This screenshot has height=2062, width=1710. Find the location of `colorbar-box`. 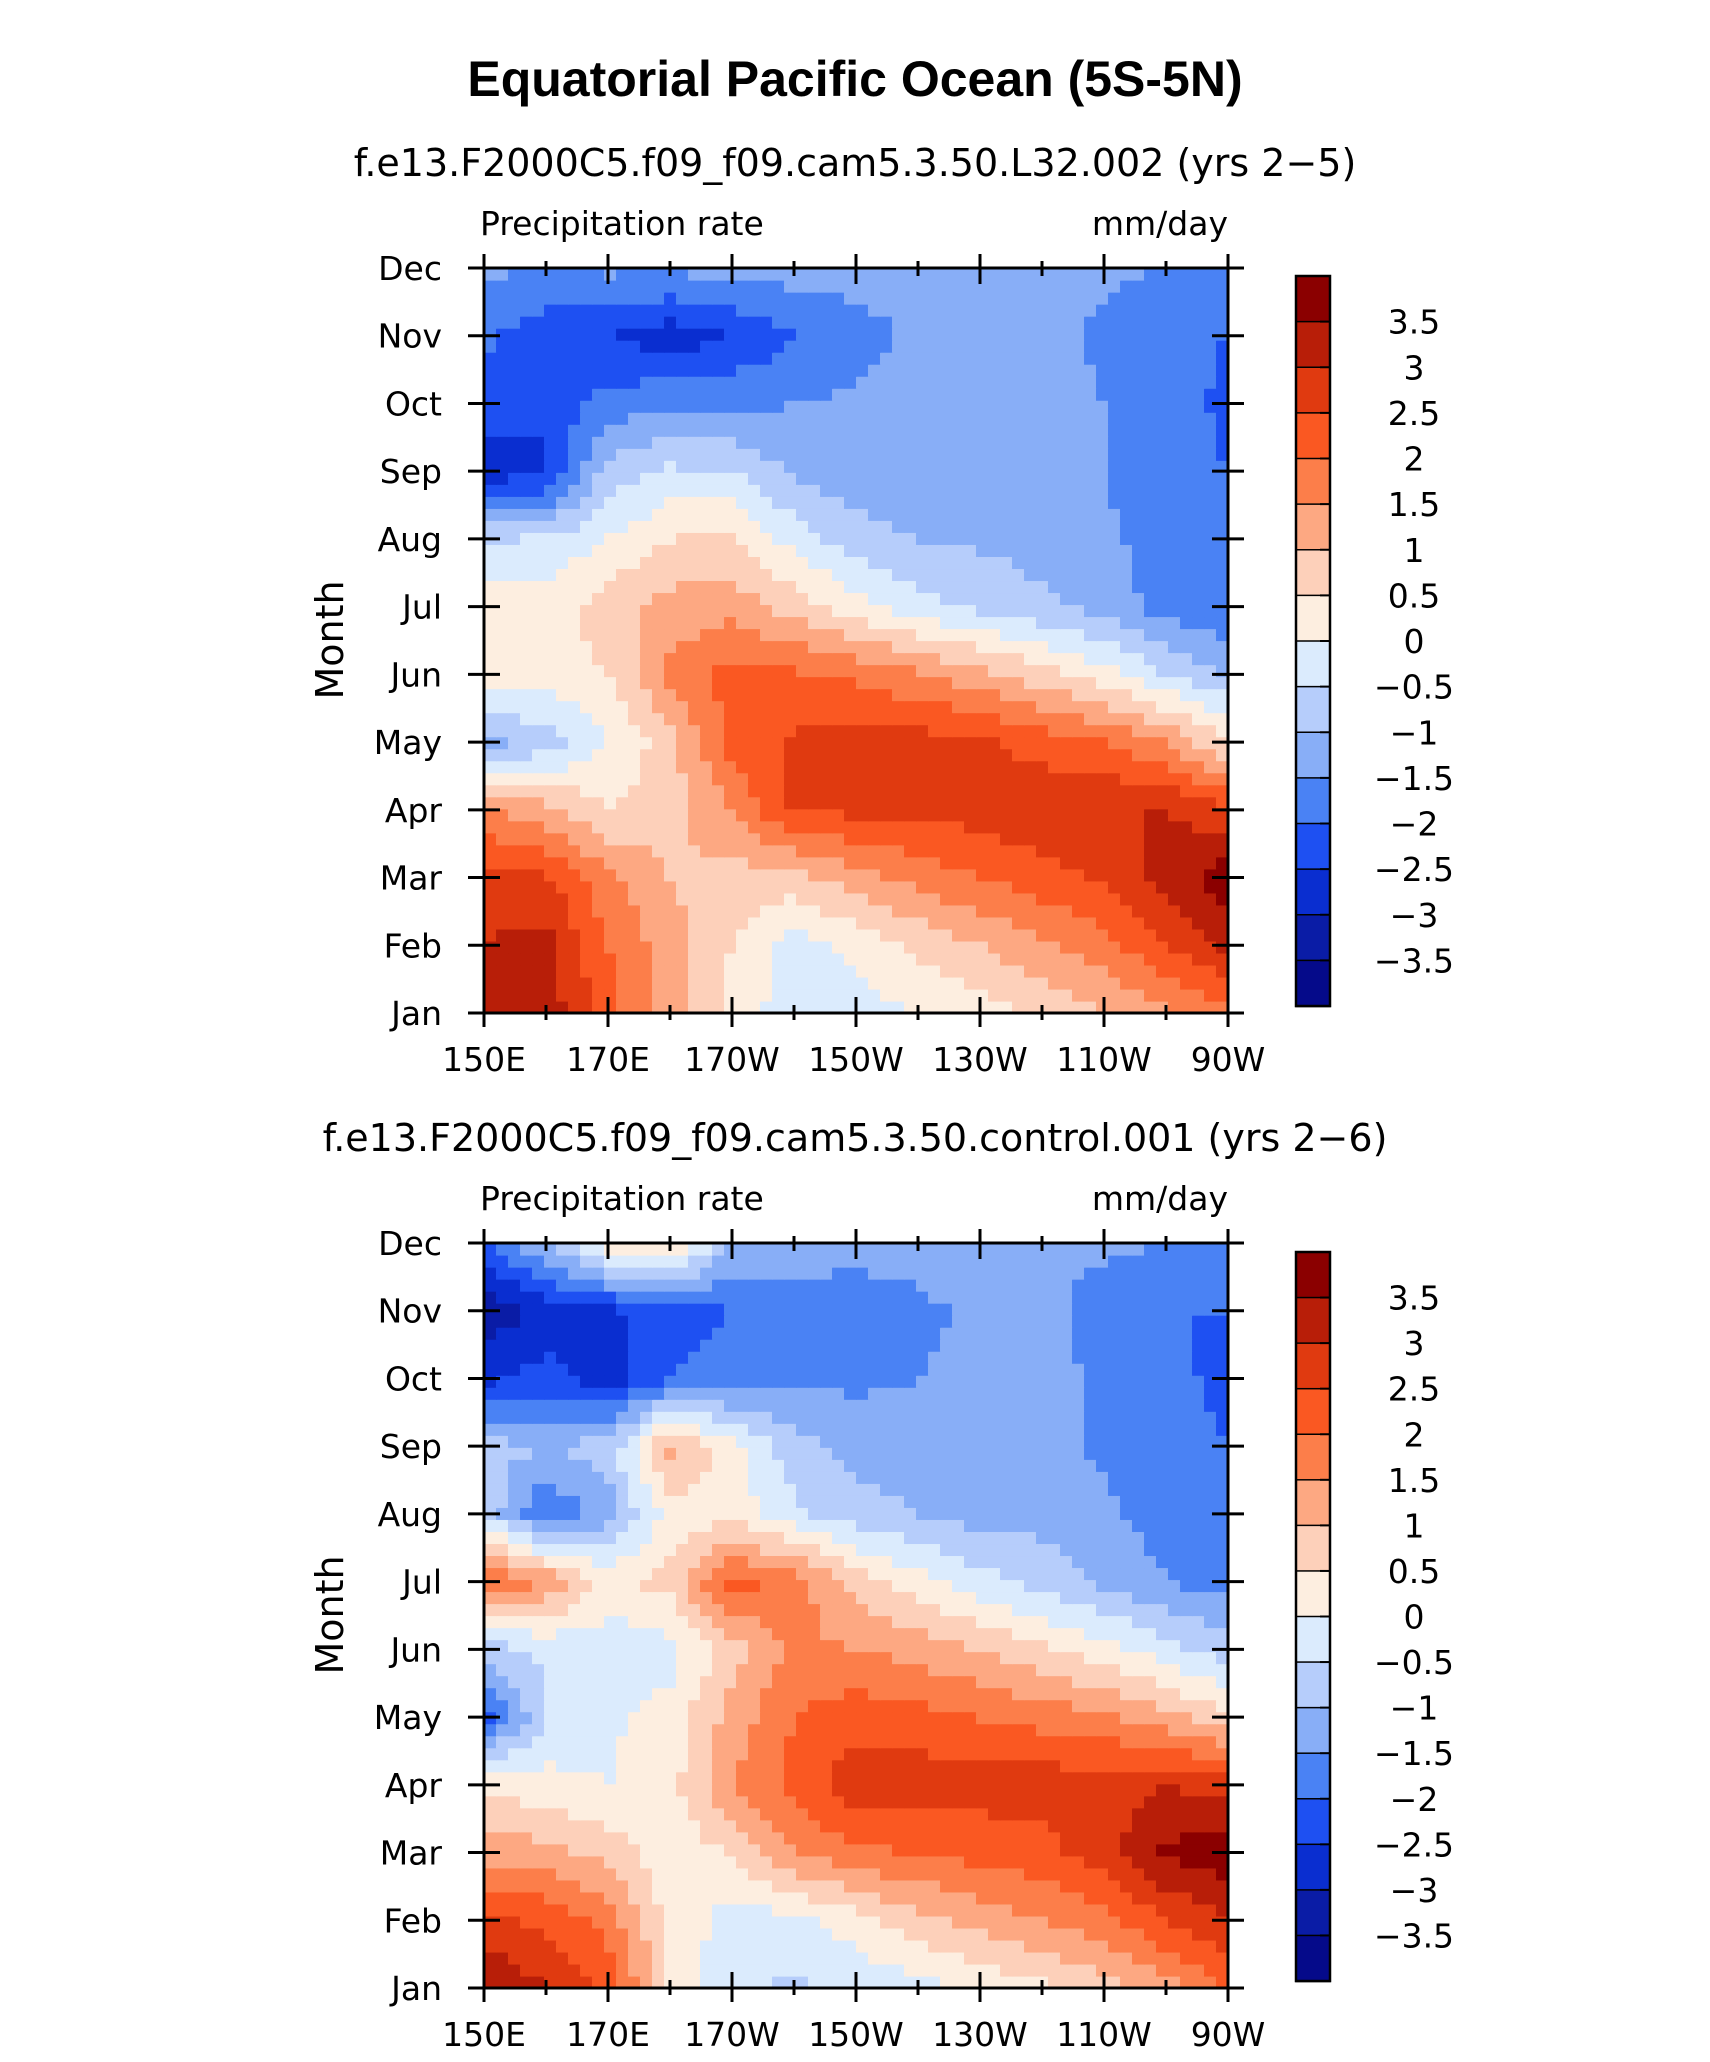

colorbar-box is located at coordinates (1313, 664).